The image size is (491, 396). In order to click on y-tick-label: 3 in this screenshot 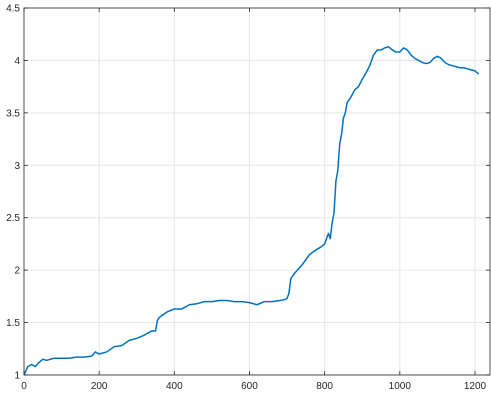, I will do `click(17, 166)`.